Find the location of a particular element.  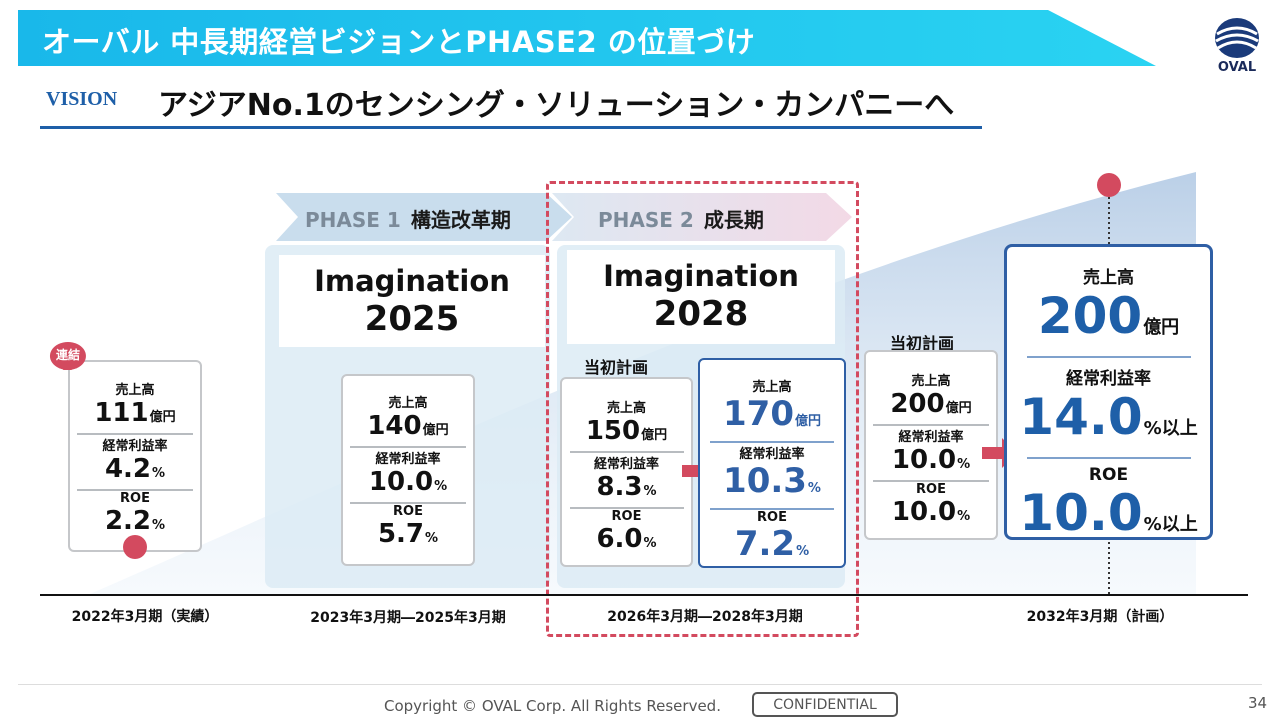

consolidated-badge: 連結 is located at coordinates (67, 355).